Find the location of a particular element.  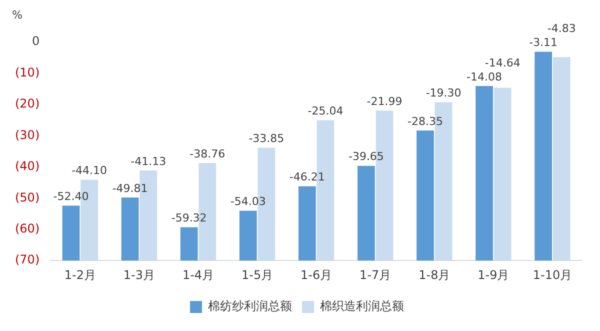

data-label: -14.08 is located at coordinates (484, 77).